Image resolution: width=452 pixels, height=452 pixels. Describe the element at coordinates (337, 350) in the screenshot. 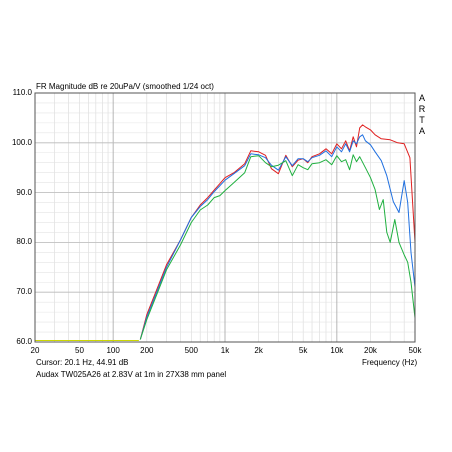

I see `x-tick-label: 10k` at that location.